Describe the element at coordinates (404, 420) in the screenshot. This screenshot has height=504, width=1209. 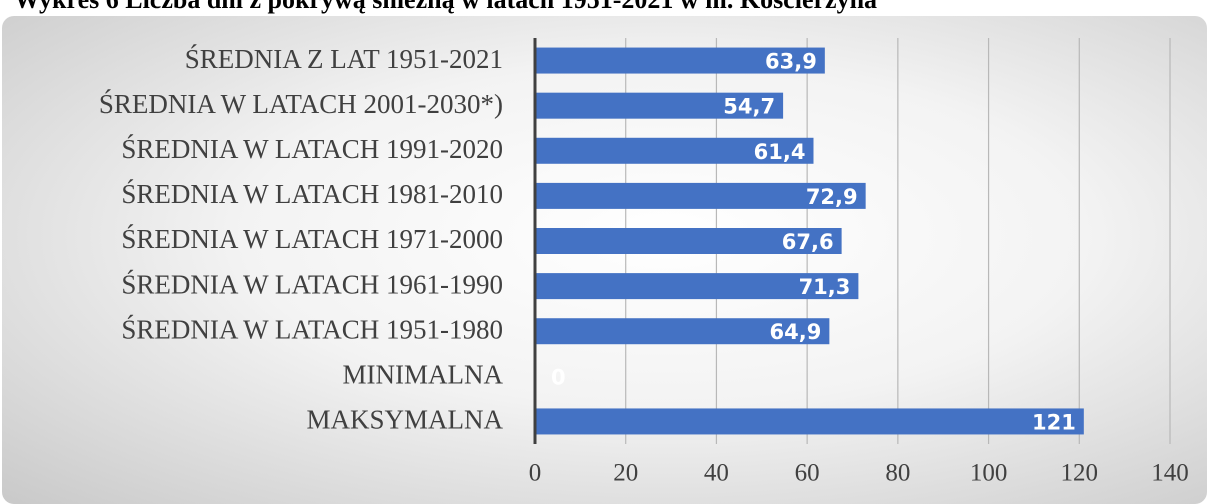
I see `category-label: MAKSYMALNA` at that location.